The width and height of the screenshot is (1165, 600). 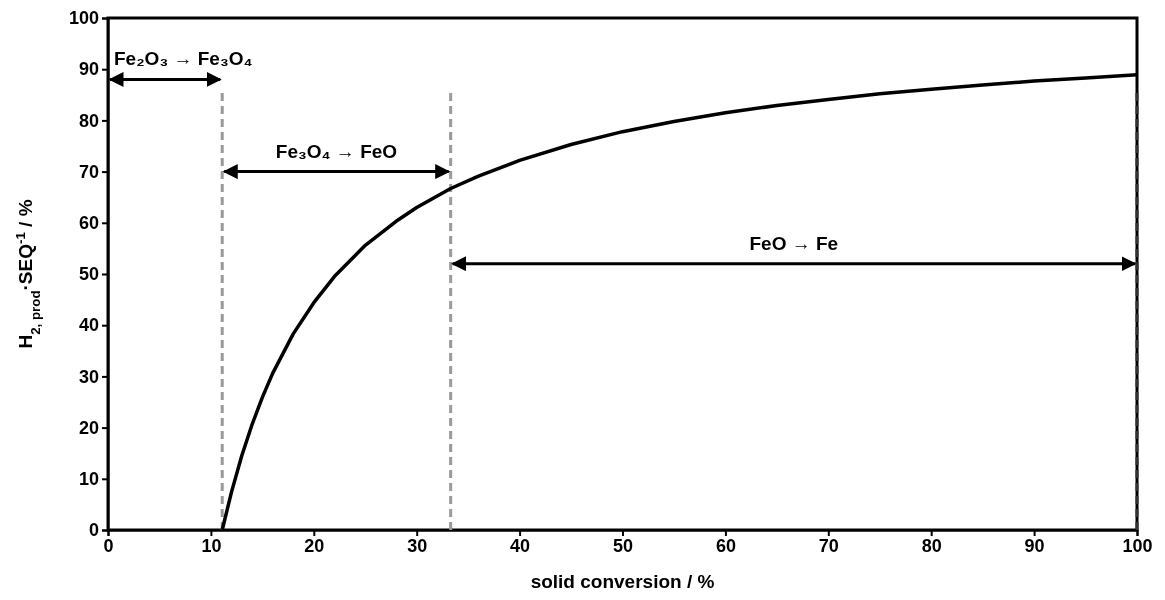 What do you see at coordinates (88, 376) in the screenshot?
I see `y-tick-label: 30` at bounding box center [88, 376].